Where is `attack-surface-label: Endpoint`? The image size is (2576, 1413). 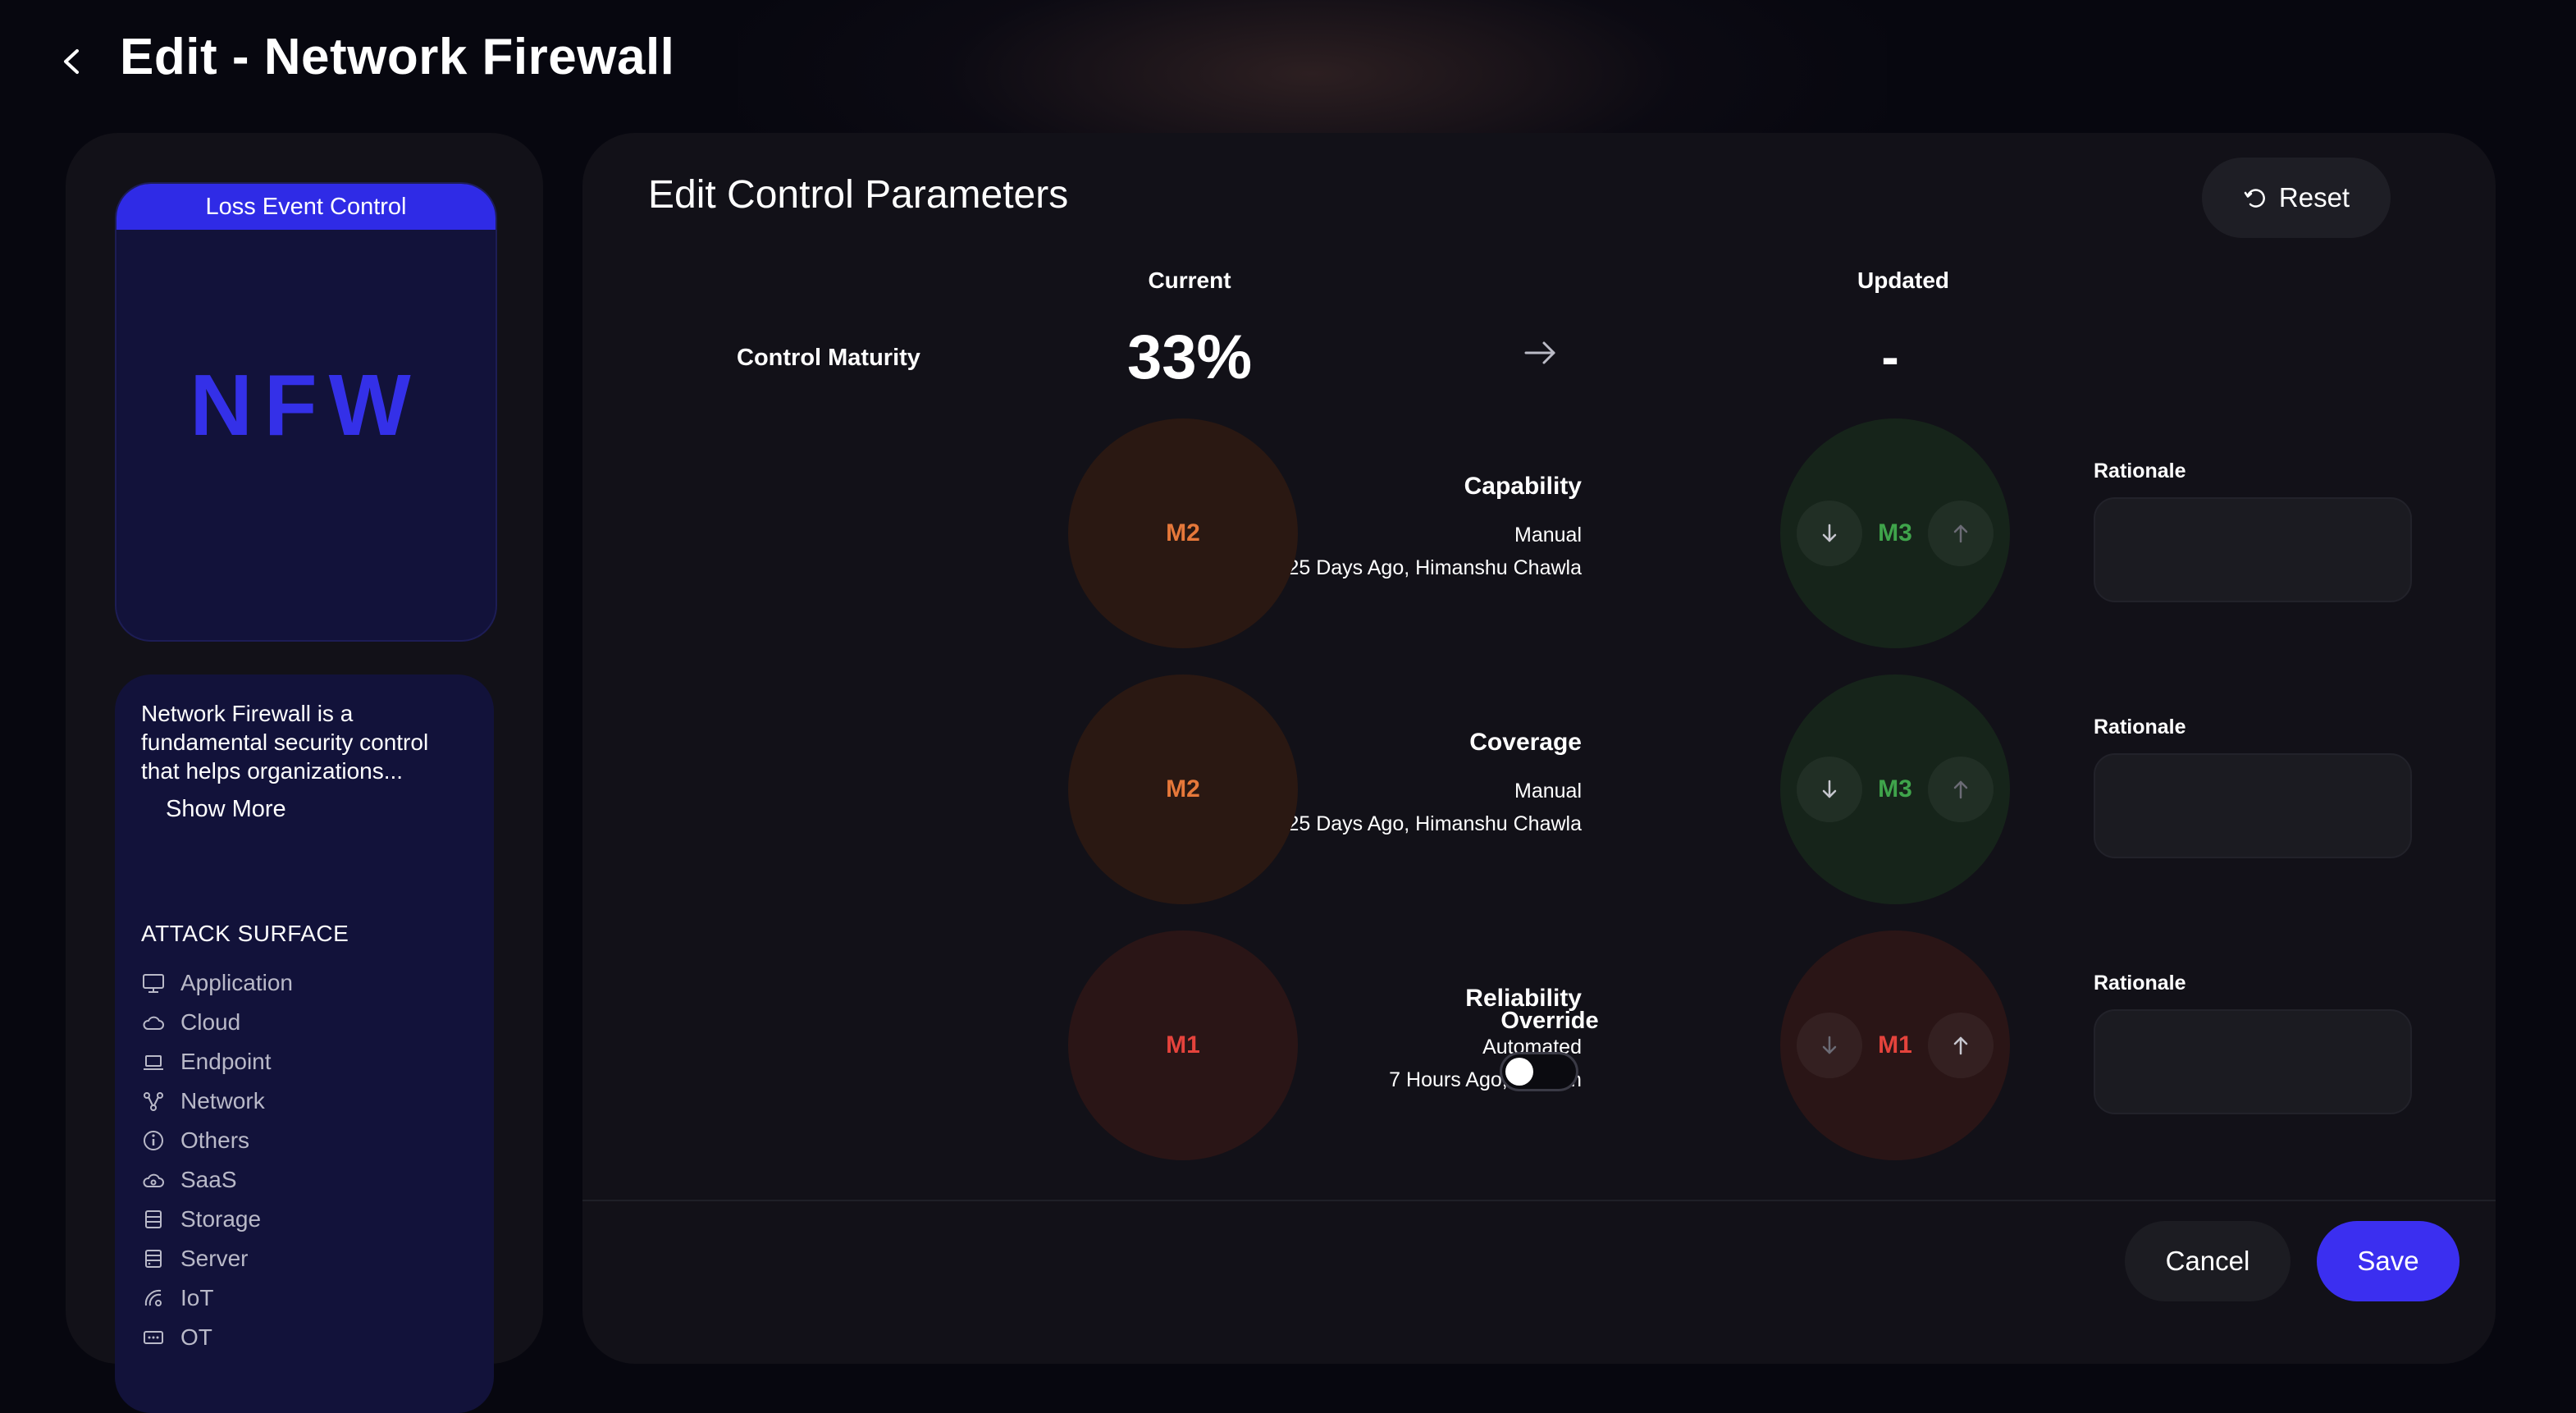 attack-surface-label: Endpoint is located at coordinates (226, 1061).